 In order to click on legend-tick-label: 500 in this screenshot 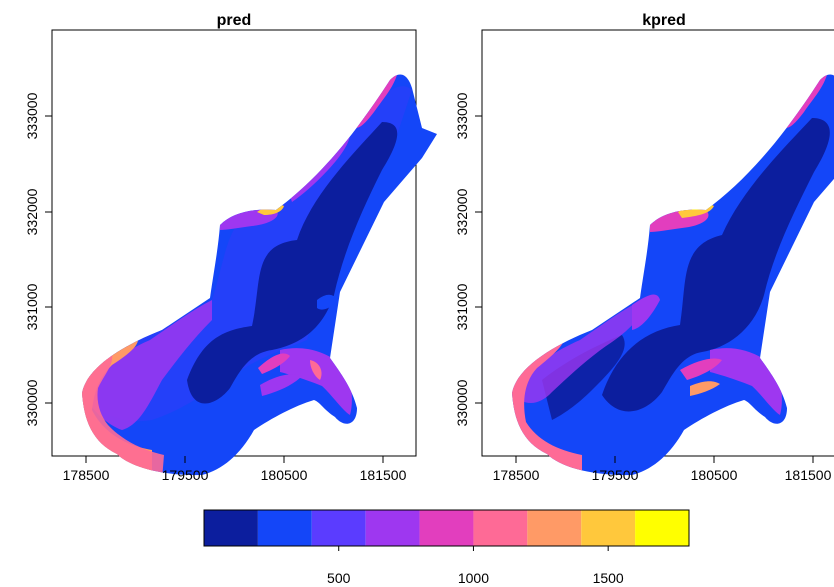, I will do `click(339, 578)`.